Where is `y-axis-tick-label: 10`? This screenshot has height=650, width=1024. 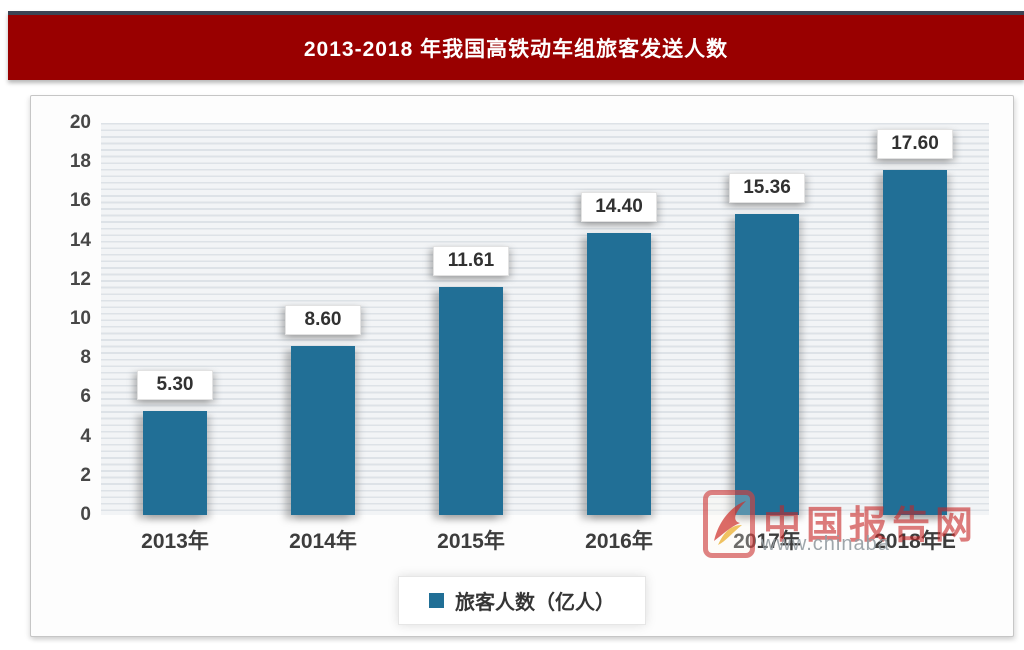 y-axis-tick-label: 10 is located at coordinates (80, 318).